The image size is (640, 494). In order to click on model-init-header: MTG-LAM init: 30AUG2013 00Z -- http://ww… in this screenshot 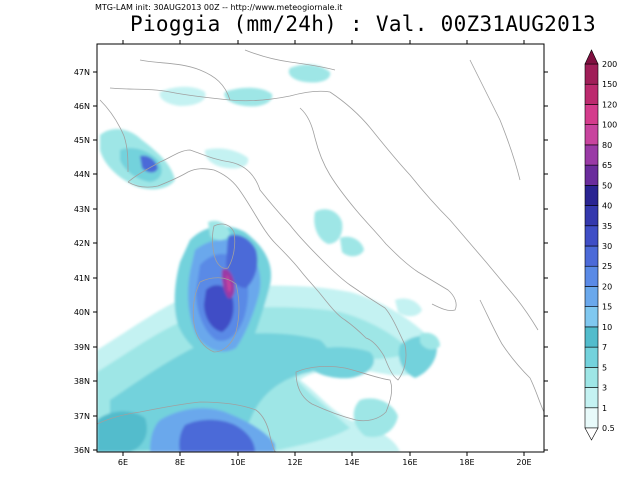, I will do `click(219, 7)`.